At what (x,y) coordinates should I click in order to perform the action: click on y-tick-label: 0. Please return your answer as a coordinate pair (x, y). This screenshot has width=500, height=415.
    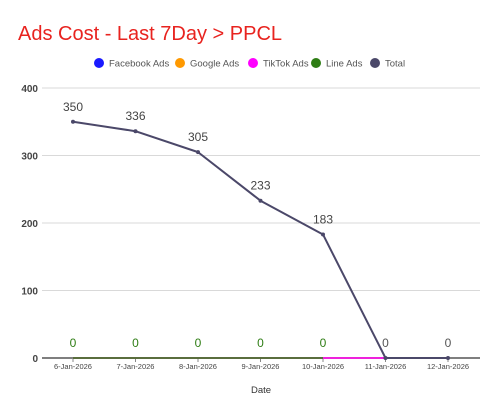
    Looking at the image, I should click on (35, 359).